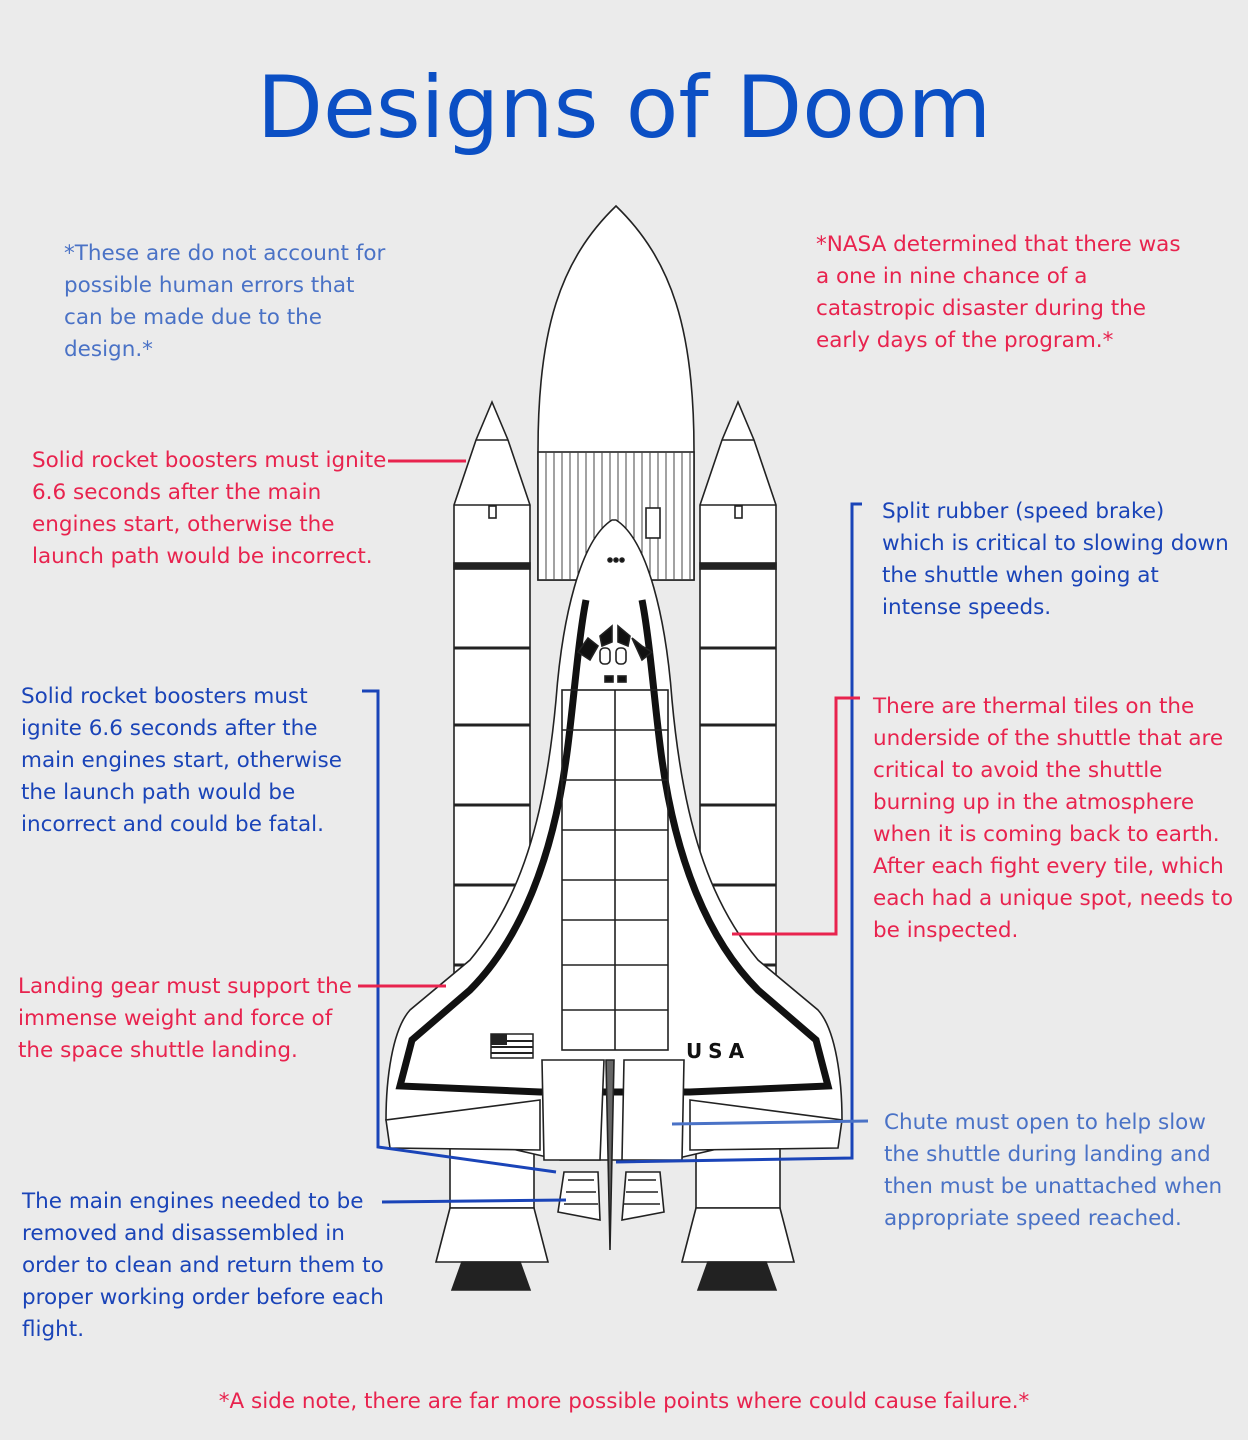  Describe the element at coordinates (474, 1201) in the screenshot. I see `connector-main-engines` at that location.